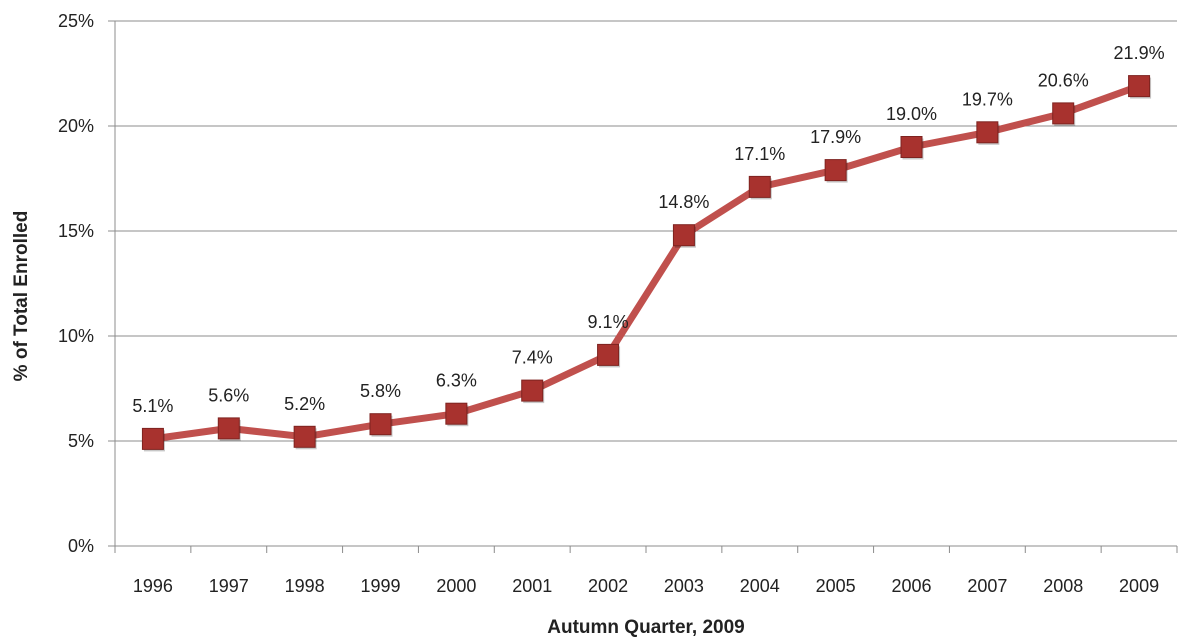  Describe the element at coordinates (76, 231) in the screenshot. I see `y-tick-label: 15%` at that location.